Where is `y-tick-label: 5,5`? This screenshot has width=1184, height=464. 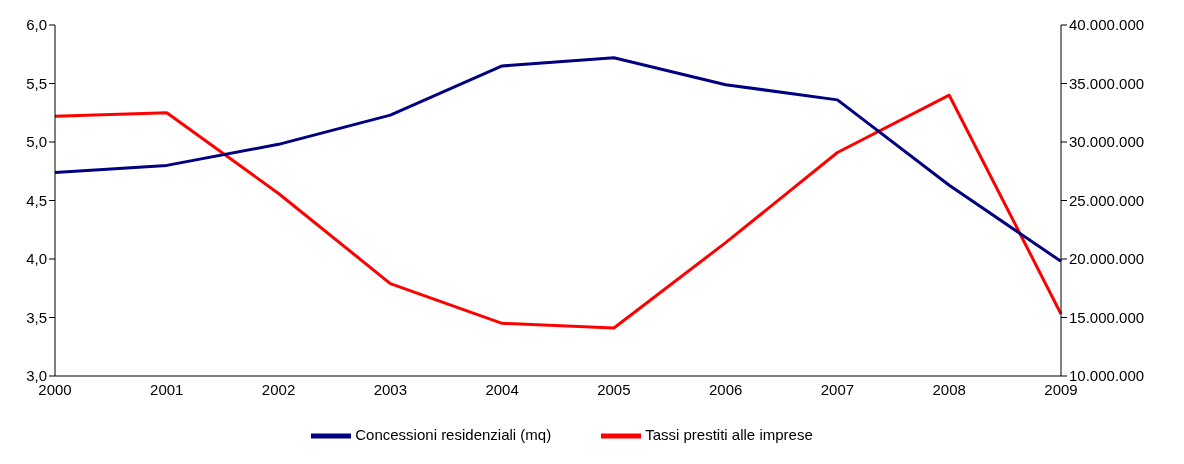 y-tick-label: 5,5 is located at coordinates (36, 83).